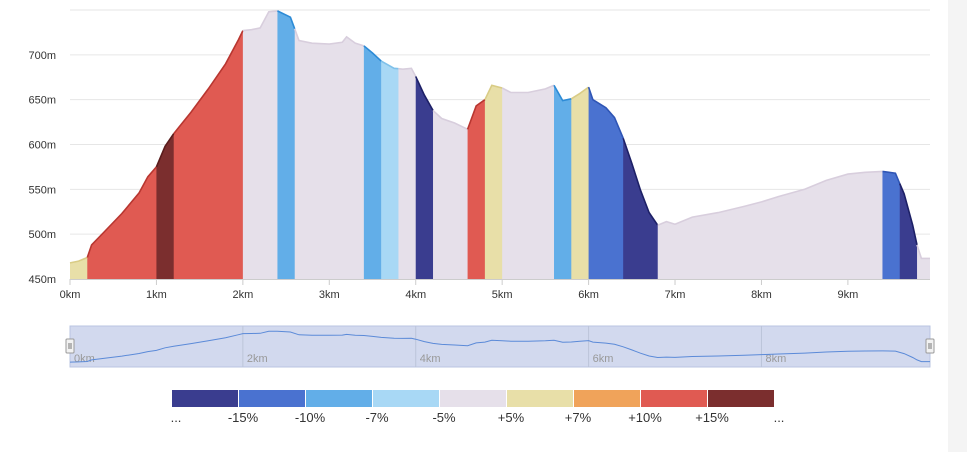 This screenshot has height=452, width=967. Describe the element at coordinates (70, 346) in the screenshot. I see `navigator-handle-left` at that location.